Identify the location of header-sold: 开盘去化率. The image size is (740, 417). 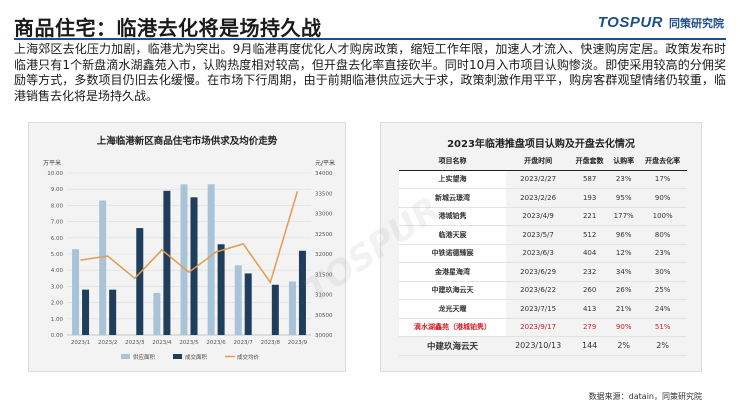
(662, 162).